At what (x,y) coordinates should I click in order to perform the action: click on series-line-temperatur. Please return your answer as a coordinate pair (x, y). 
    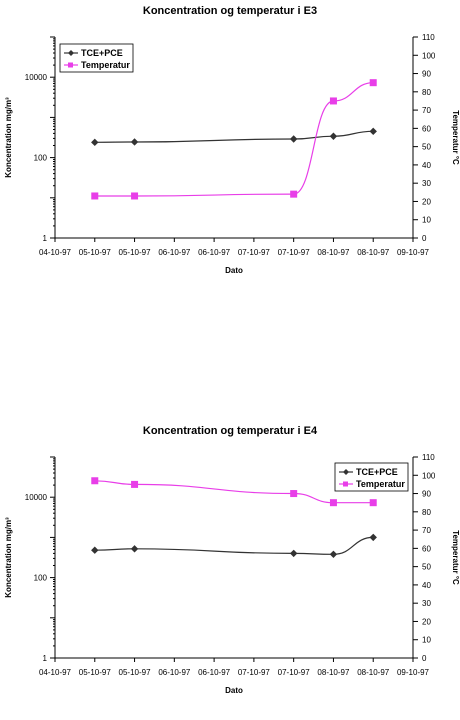
    Looking at the image, I should click on (234, 492).